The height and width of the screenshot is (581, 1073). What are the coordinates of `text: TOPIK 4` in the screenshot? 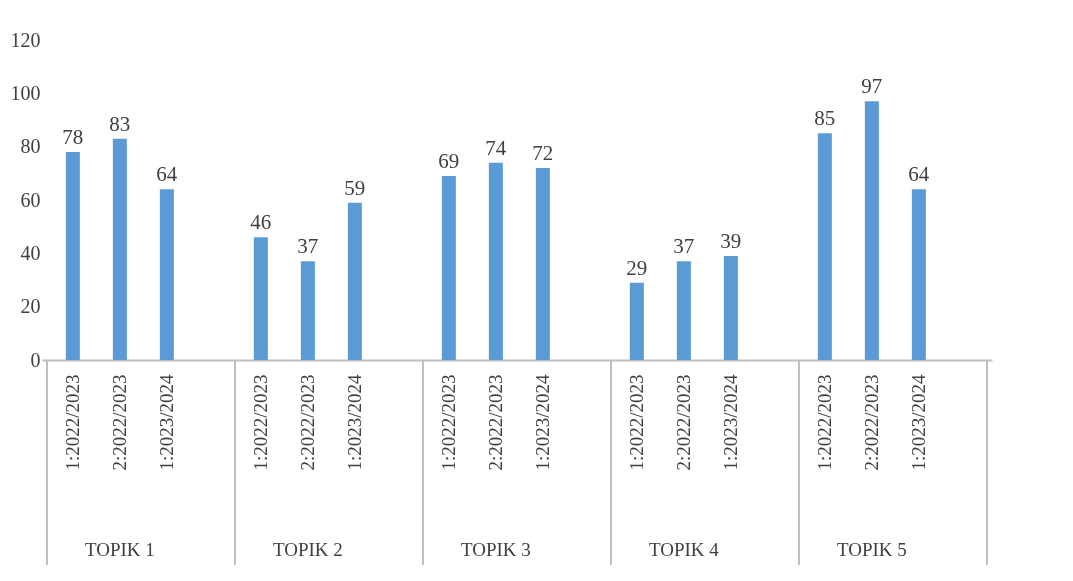 It's located at (684, 549).